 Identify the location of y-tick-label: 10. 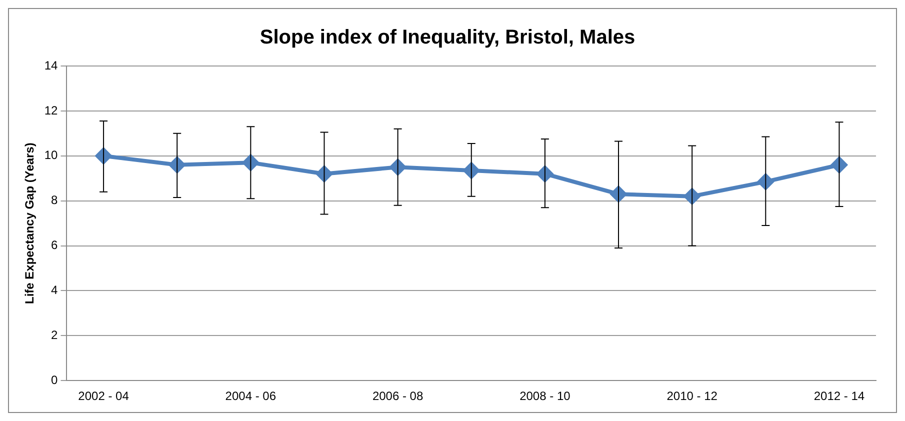
(51, 155).